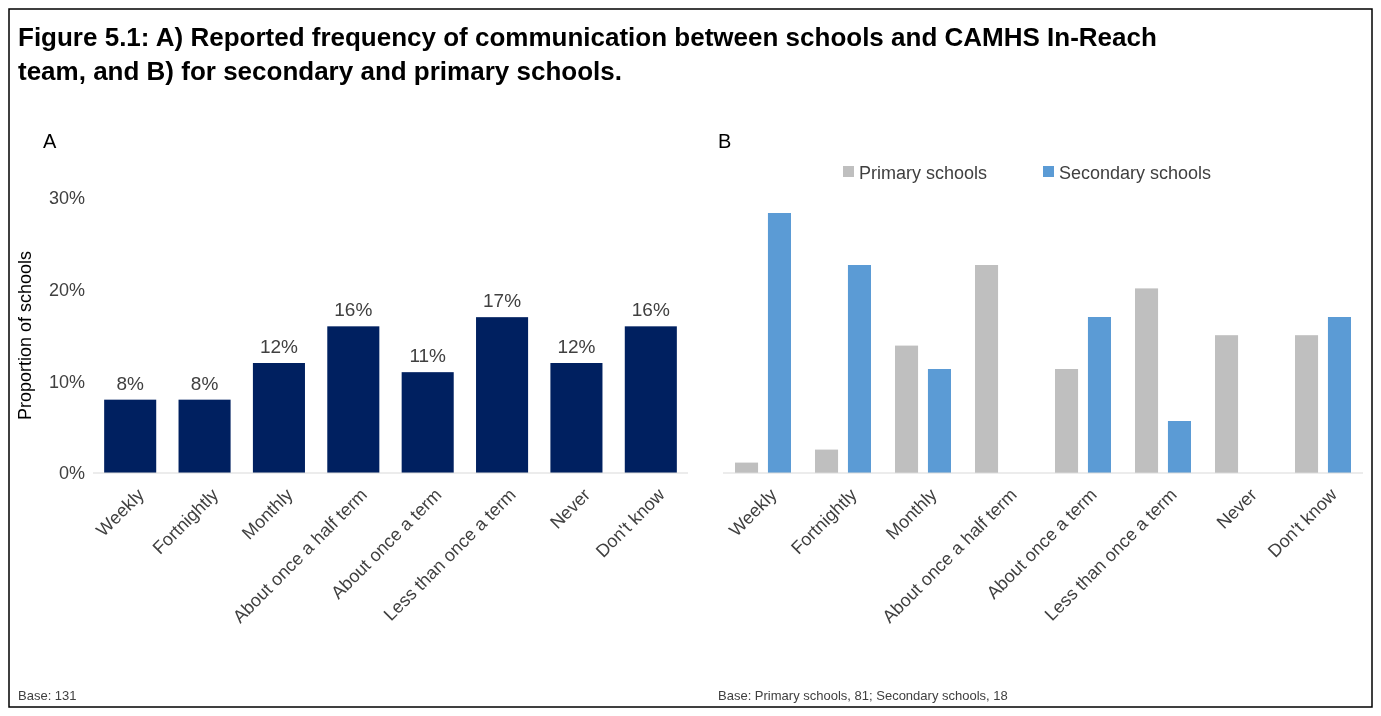  I want to click on y-axis-title: Proportion of schools, so click(25, 335).